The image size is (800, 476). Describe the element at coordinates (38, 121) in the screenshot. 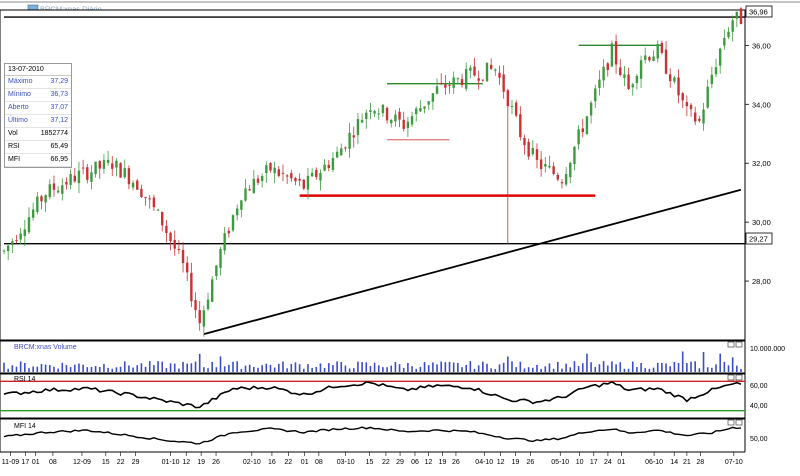

I see `info-row-último: Último 37,12` at that location.